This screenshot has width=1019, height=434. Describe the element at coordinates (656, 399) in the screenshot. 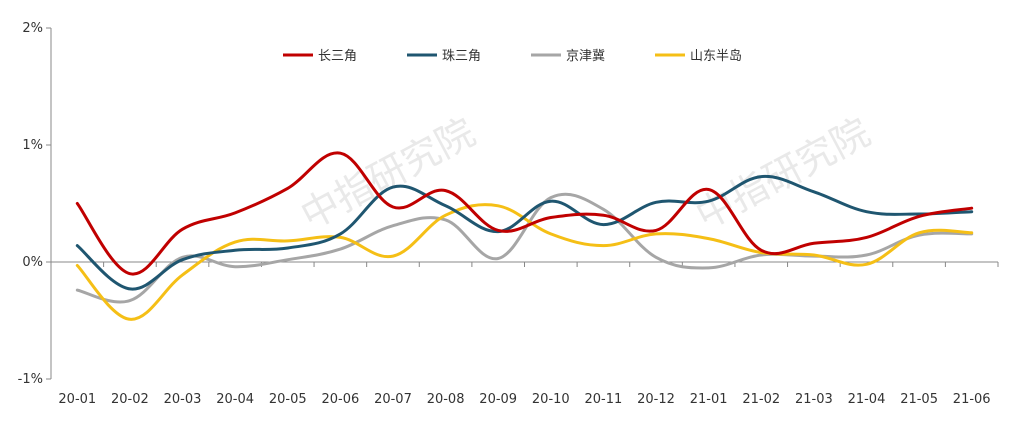

I see `x-tick-label: 20-12` at that location.